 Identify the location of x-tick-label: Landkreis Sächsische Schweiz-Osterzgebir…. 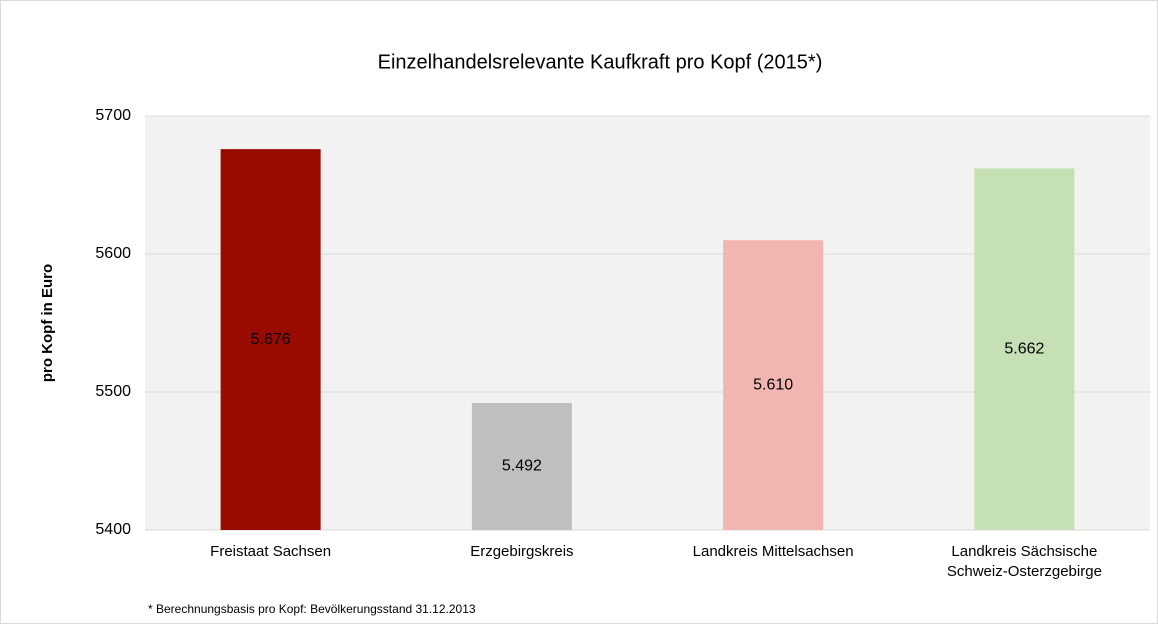
(1024, 561).